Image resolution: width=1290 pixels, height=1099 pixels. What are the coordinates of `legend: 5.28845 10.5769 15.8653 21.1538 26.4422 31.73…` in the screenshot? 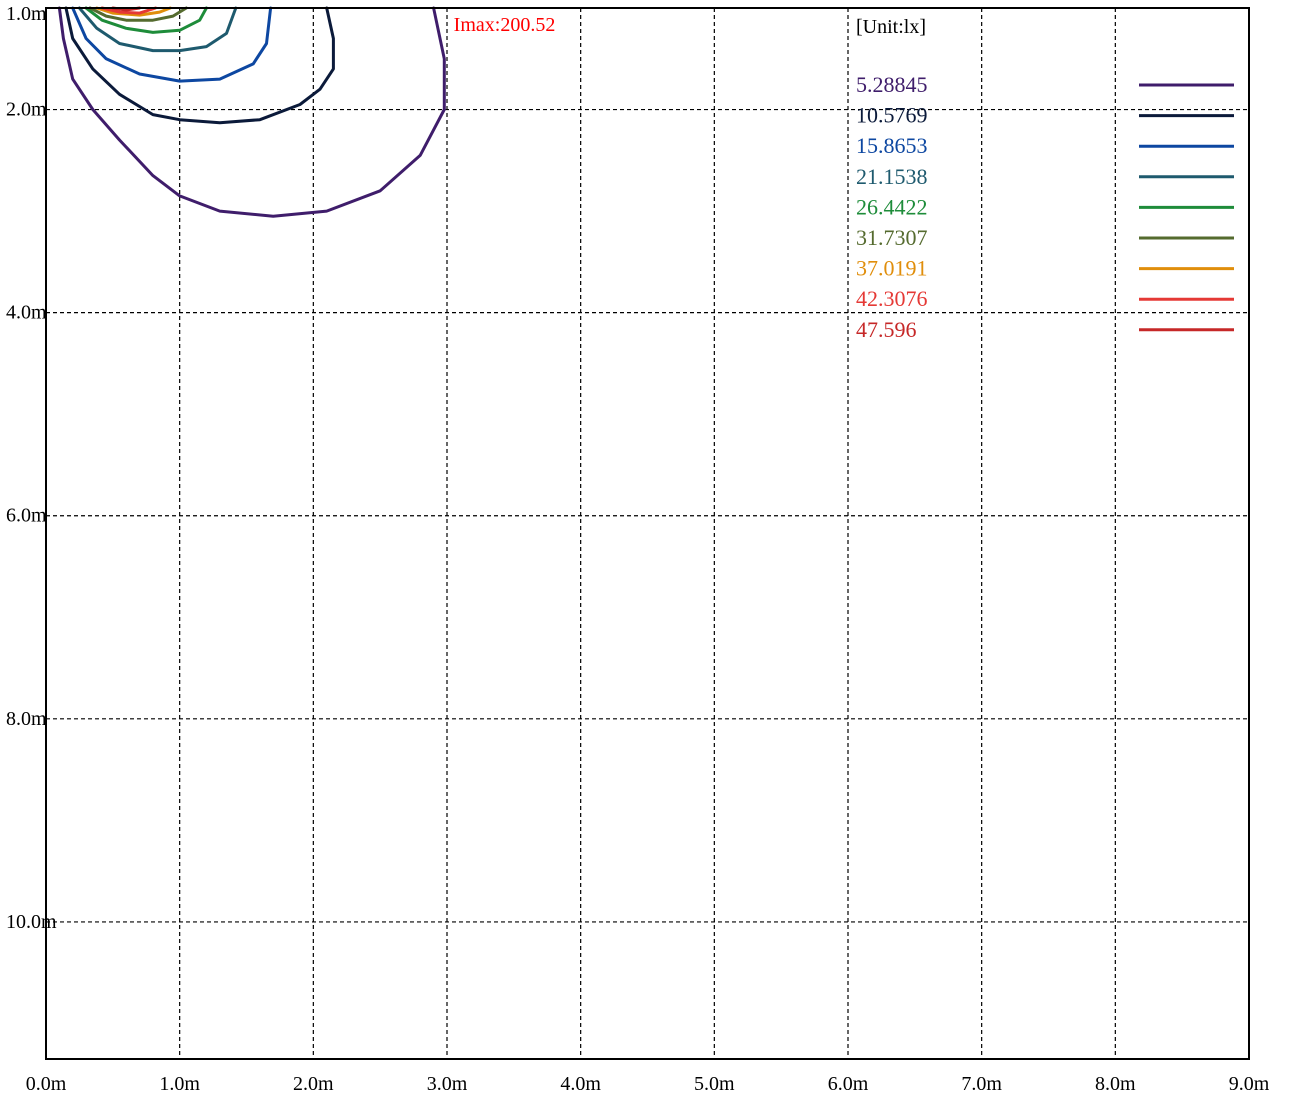 It's located at (1045, 207).